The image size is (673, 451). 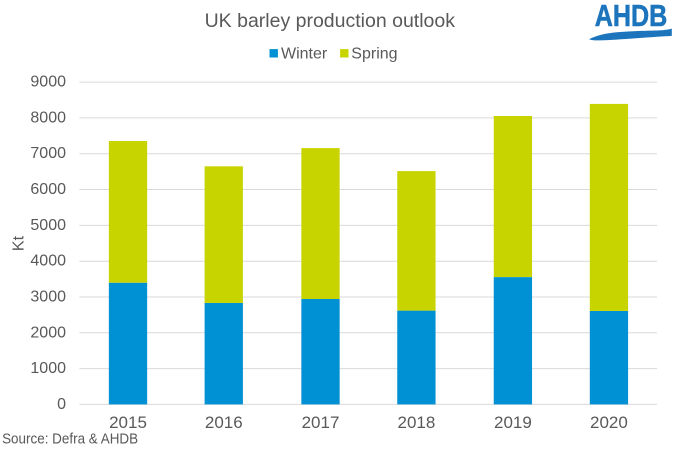 I want to click on svg-text: 2016, so click(x=224, y=422).